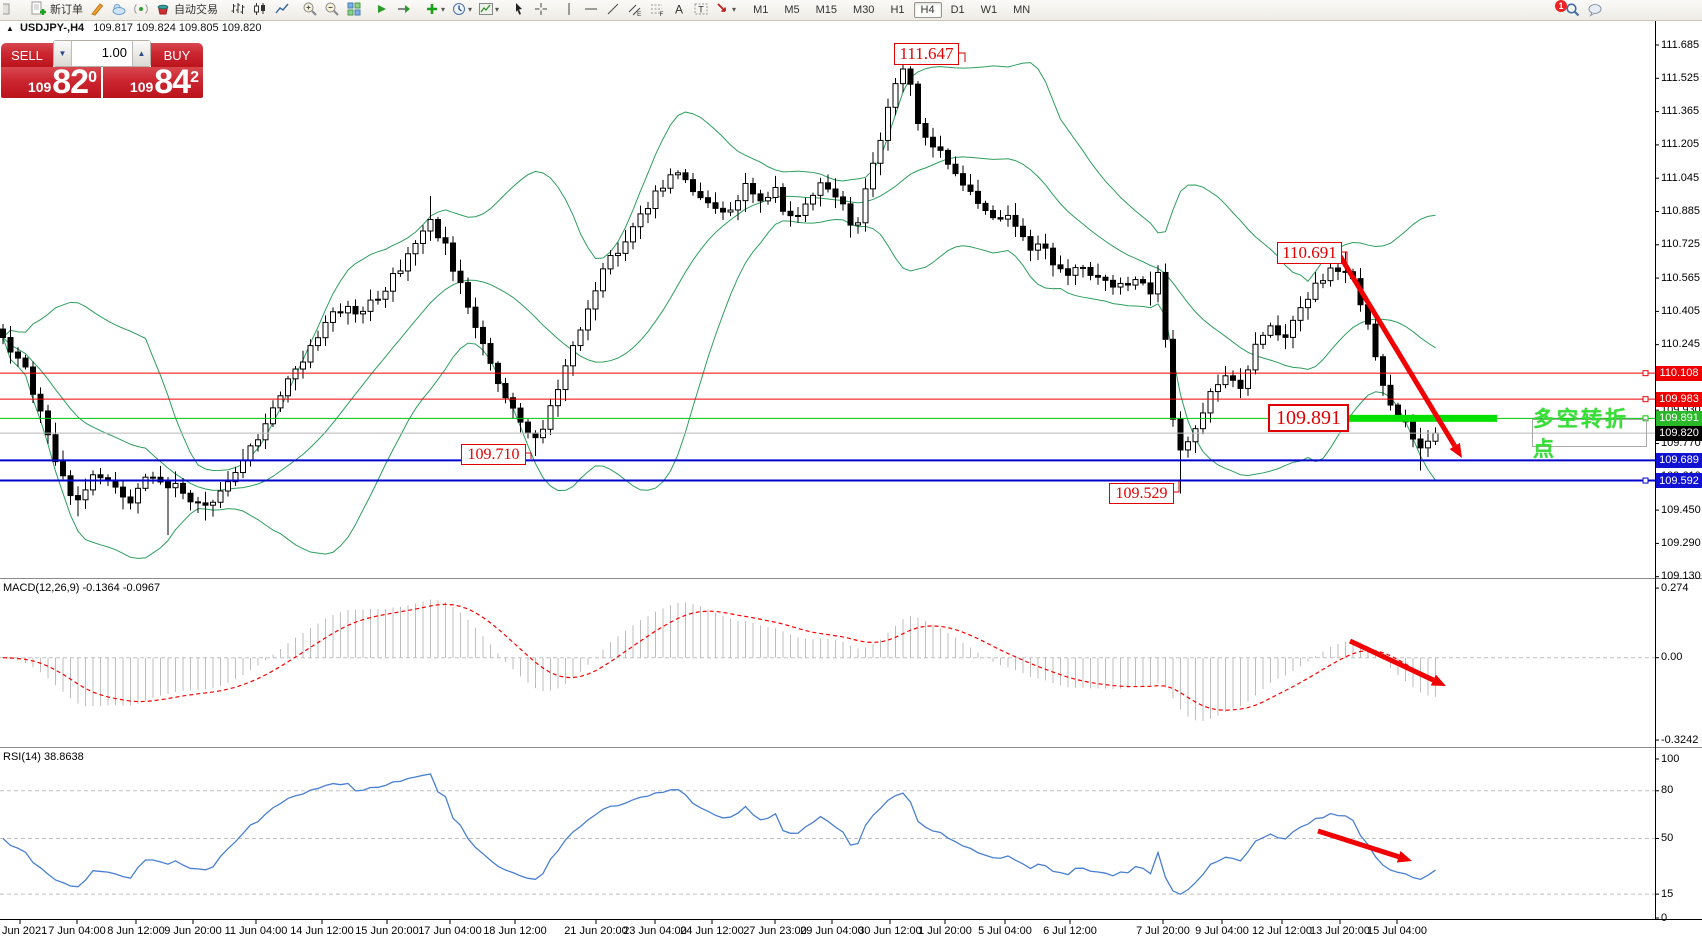 The height and width of the screenshot is (941, 1702). I want to click on fibonacci-icon: F, so click(657, 9).